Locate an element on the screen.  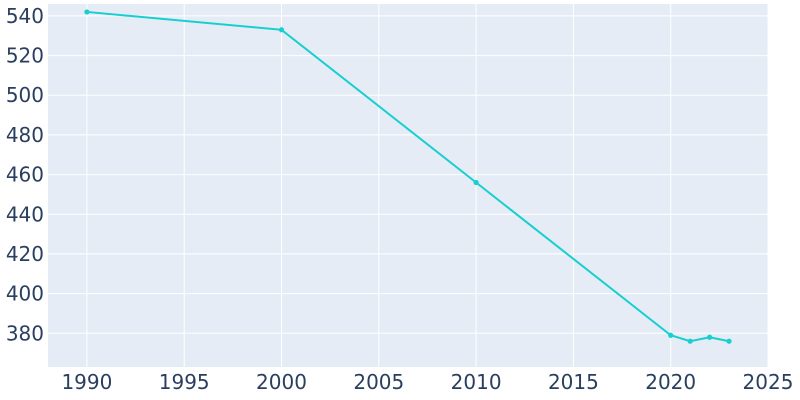
x-tick-label: 2005 is located at coordinates (378, 382).